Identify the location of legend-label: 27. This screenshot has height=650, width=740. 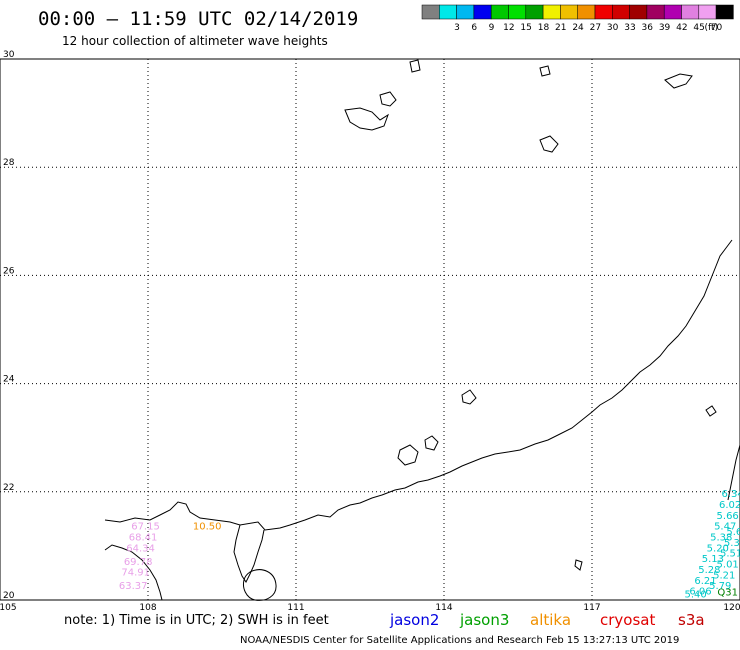
(595, 28).